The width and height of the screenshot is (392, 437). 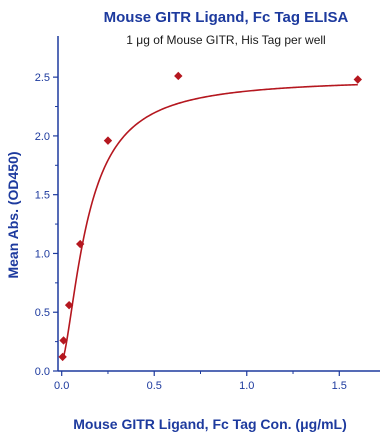 What do you see at coordinates (42, 137) in the screenshot?
I see `y-tick-label: 2.0` at bounding box center [42, 137].